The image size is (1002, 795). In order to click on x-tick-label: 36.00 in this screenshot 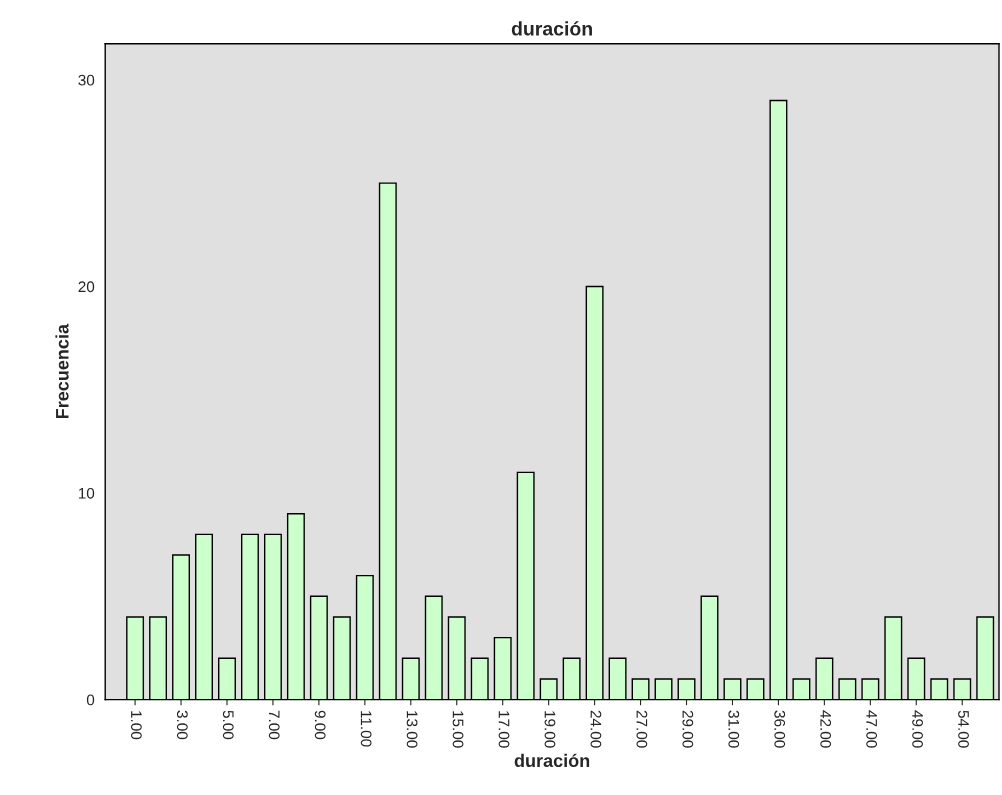, I will do `click(780, 729)`.